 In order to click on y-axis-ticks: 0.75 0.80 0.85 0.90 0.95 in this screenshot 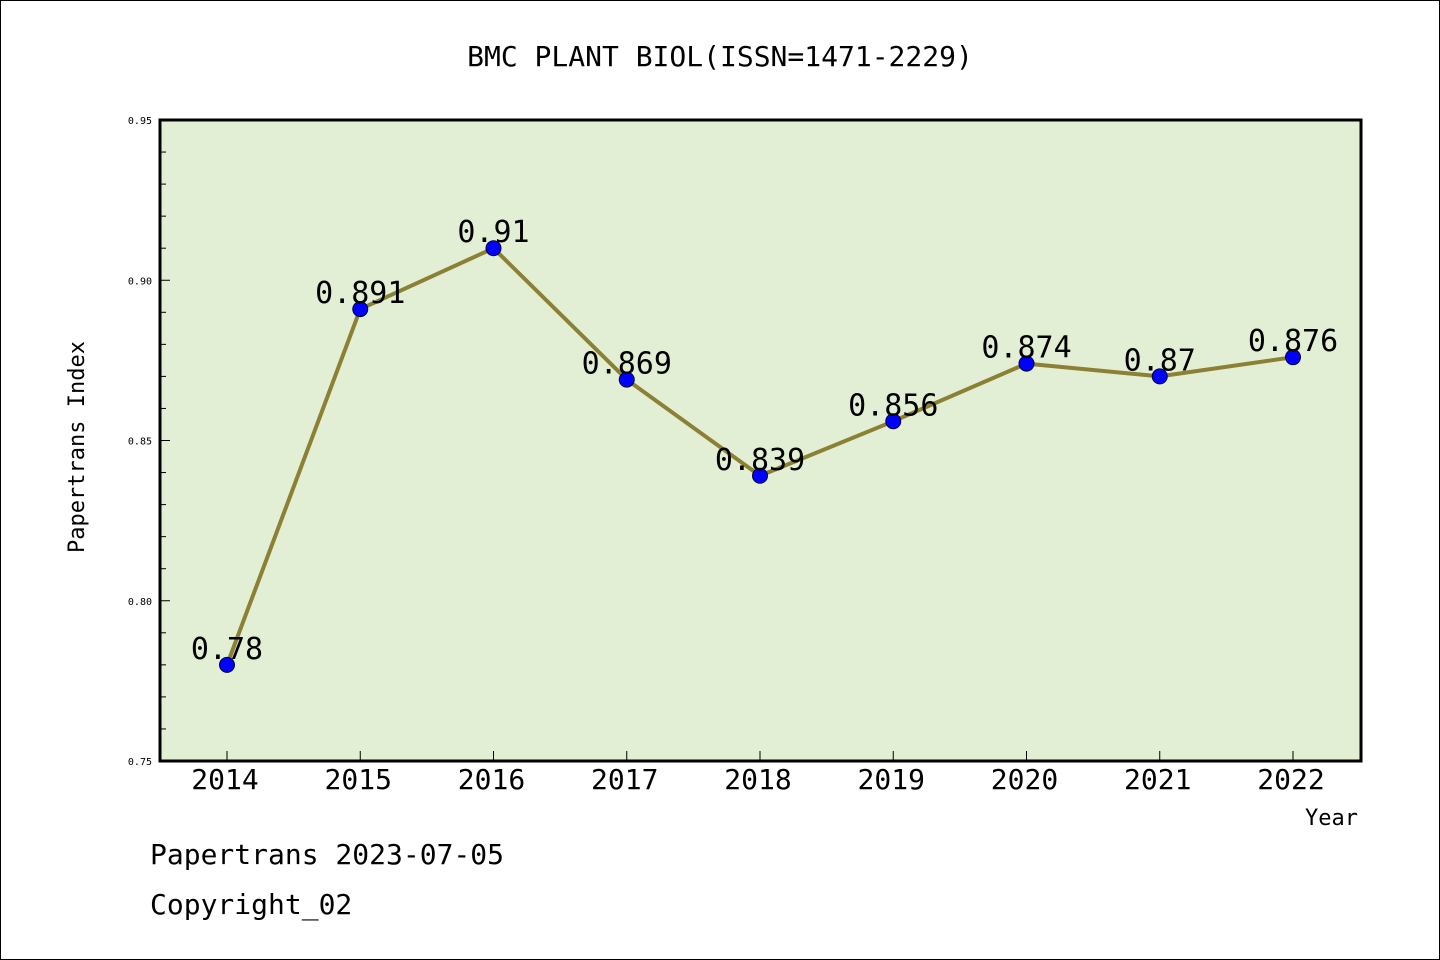, I will do `click(149, 442)`.